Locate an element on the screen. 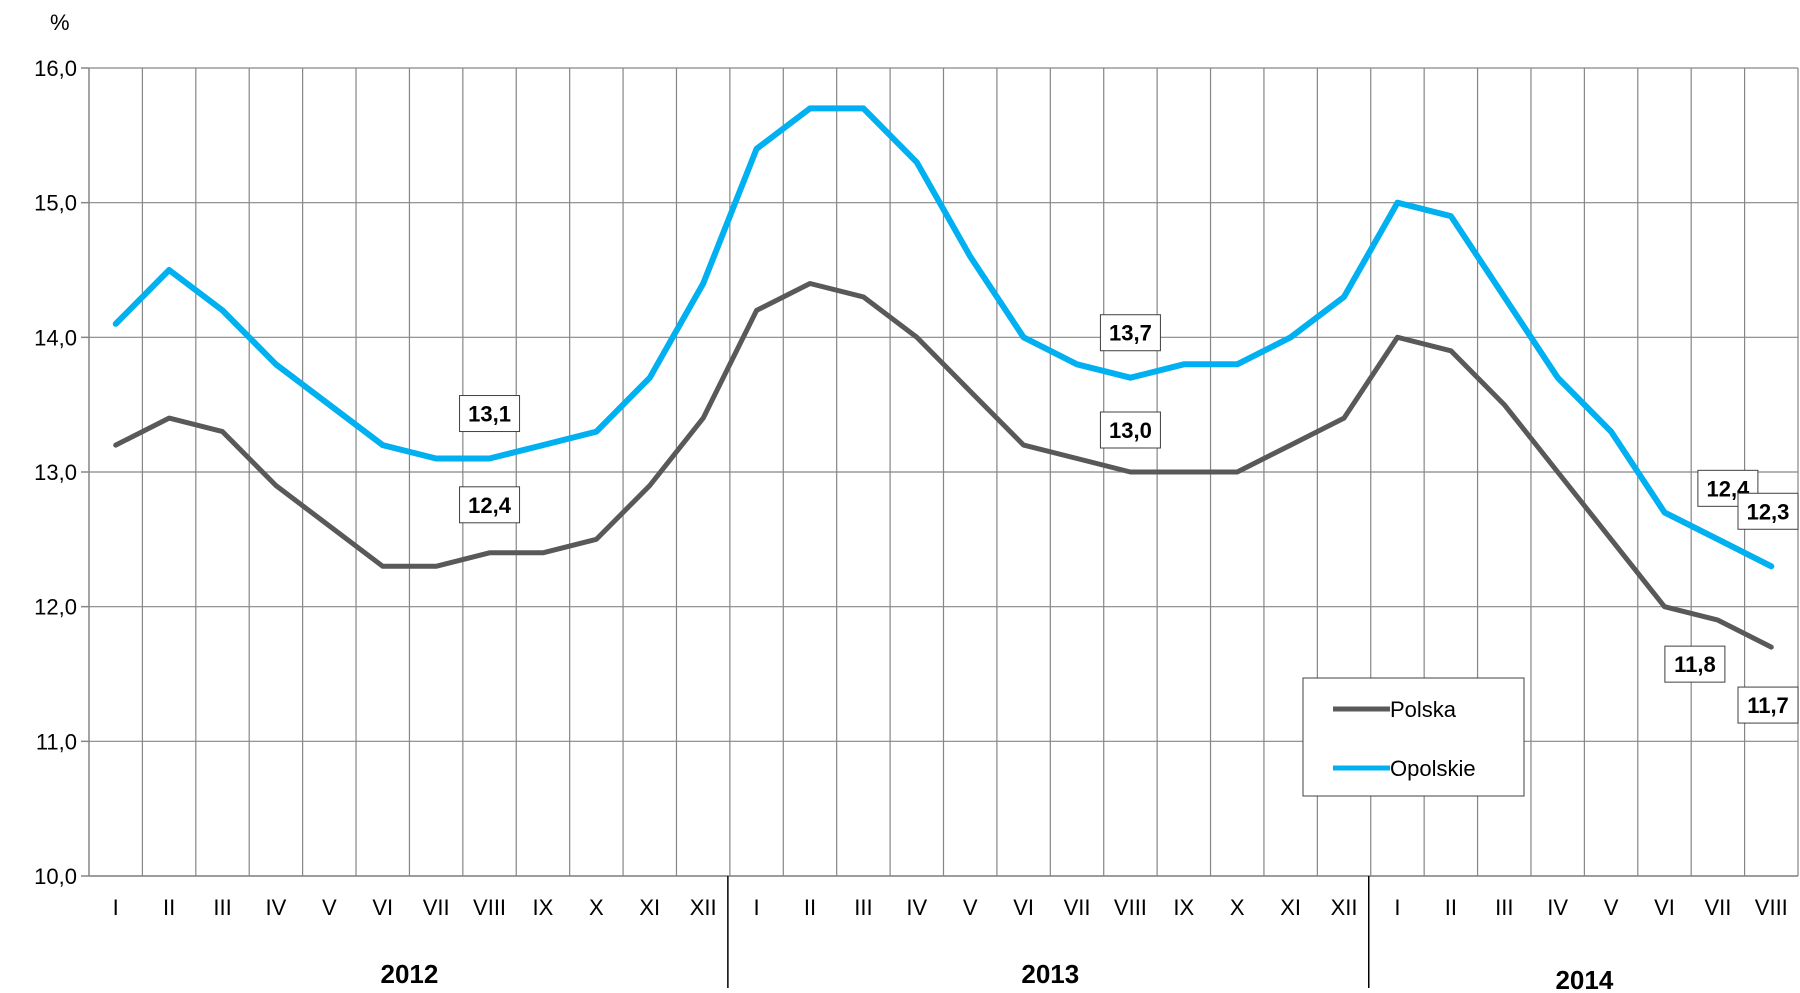  y-tick-label: 16,0 is located at coordinates (55, 68).